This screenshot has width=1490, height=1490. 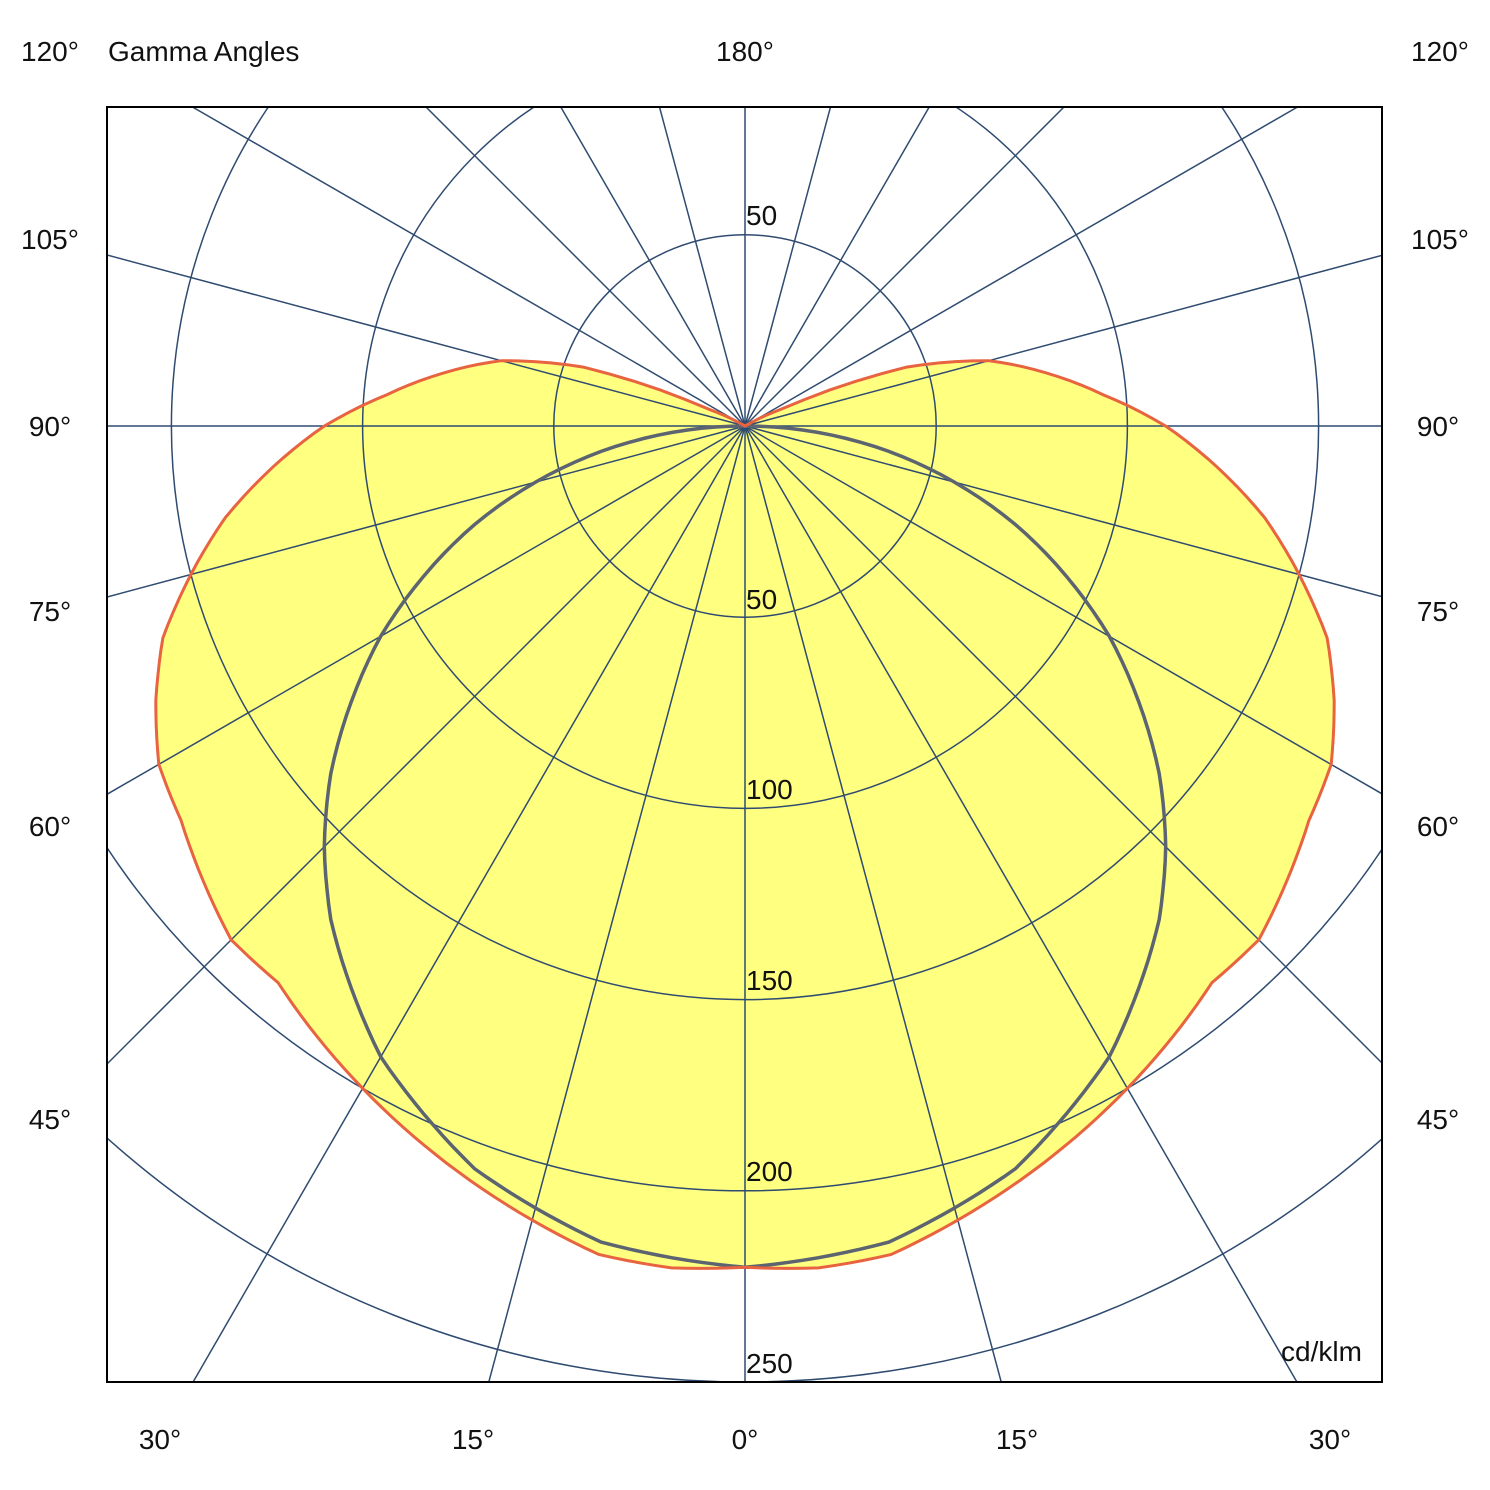 What do you see at coordinates (769, 789) in the screenshot?
I see `radial-label-100: 100` at bounding box center [769, 789].